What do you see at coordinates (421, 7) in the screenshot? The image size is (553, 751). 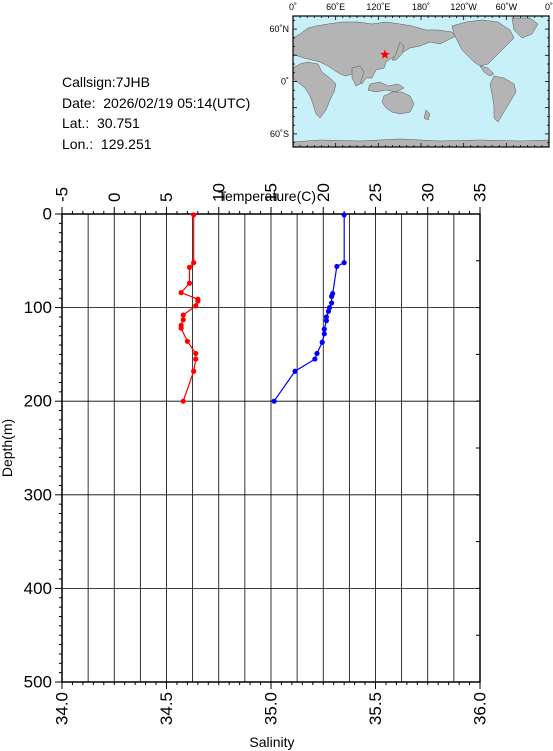 I see `map-lon-label: 180˚` at bounding box center [421, 7].